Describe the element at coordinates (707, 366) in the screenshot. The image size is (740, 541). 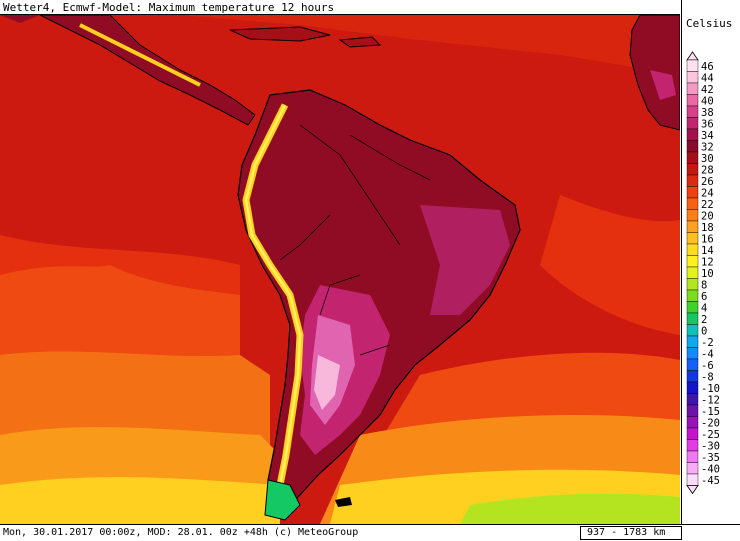
I see `legend-tick-label: -6` at that location.